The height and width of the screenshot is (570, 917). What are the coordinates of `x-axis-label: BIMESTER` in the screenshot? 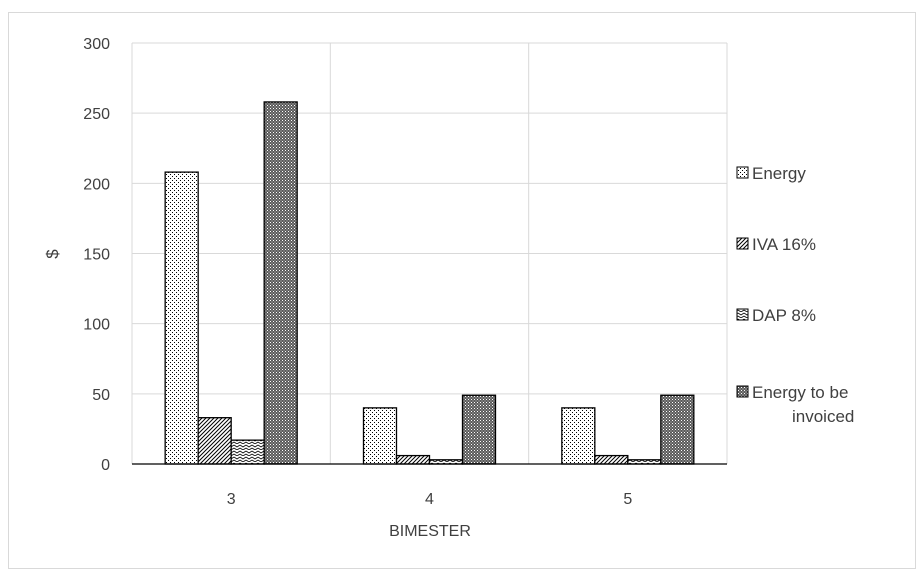 It's located at (430, 531).